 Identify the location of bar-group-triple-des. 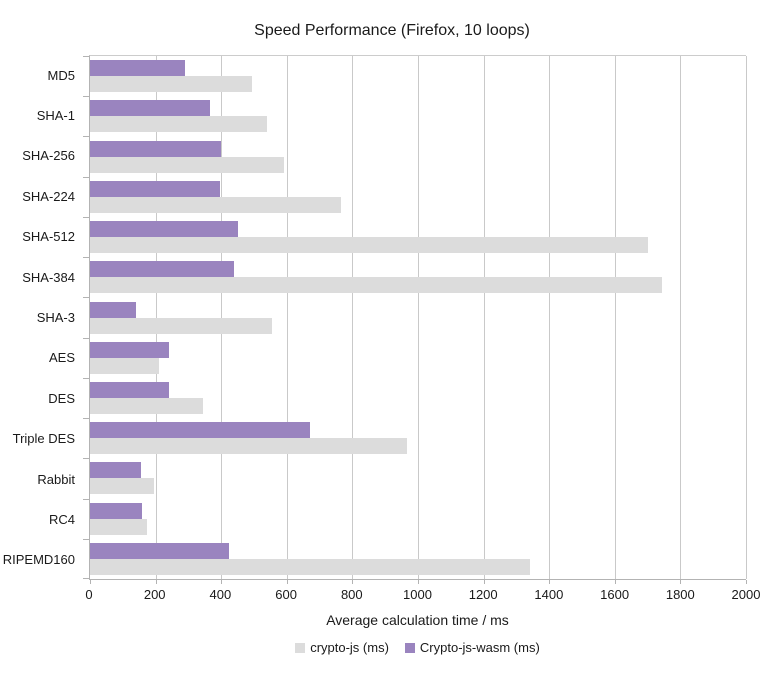
(418, 438).